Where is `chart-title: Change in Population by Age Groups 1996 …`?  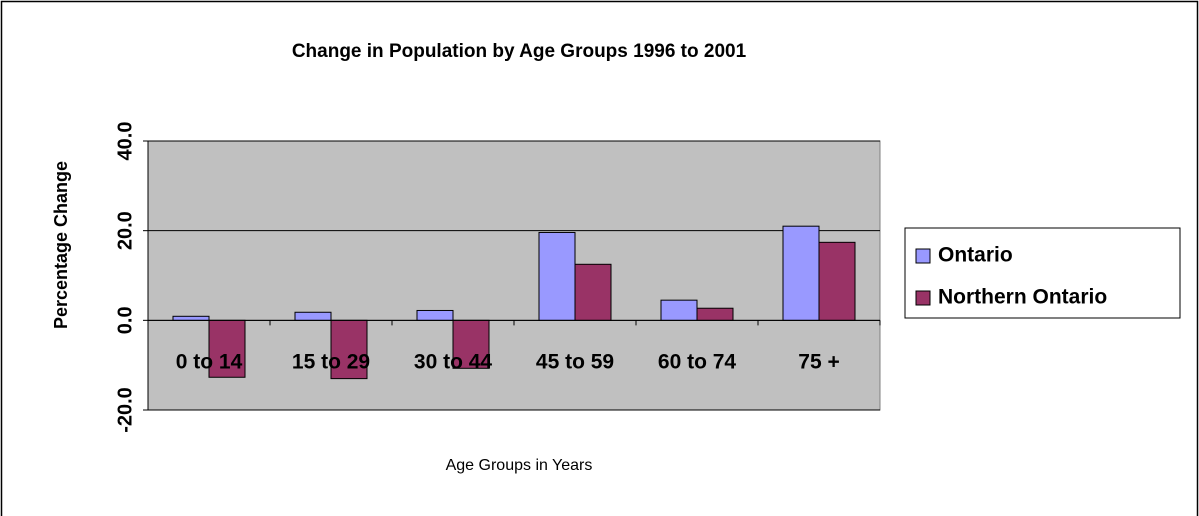
chart-title: Change in Population by Age Groups 1996 … is located at coordinates (519, 51).